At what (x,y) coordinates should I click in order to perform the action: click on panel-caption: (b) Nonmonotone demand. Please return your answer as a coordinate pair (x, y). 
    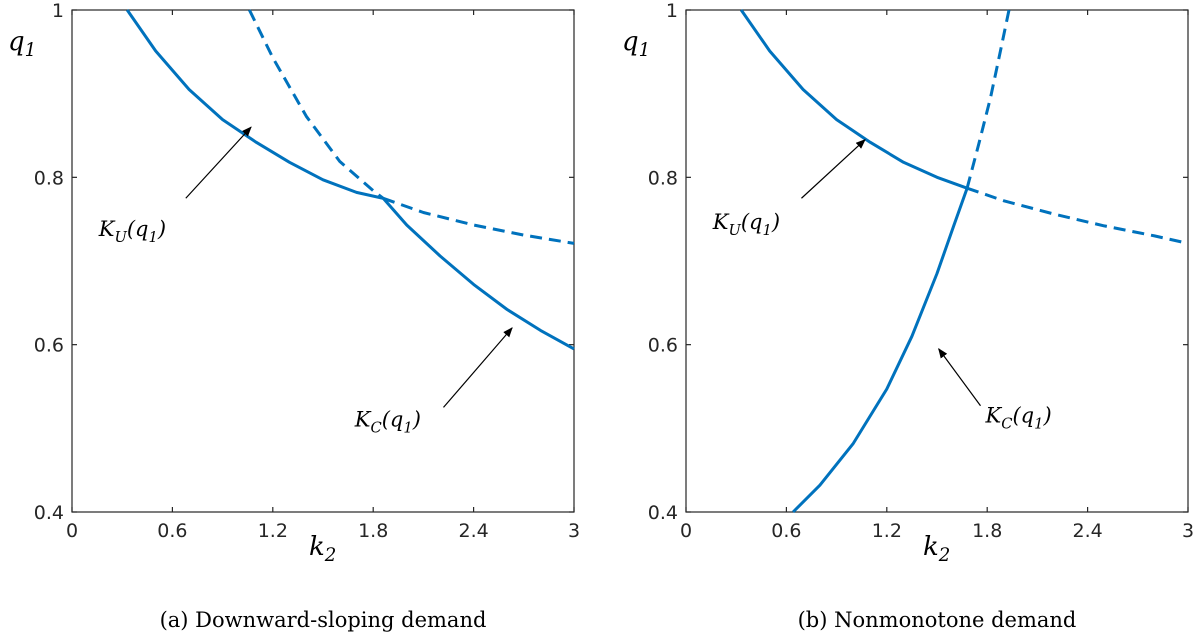
    Looking at the image, I should click on (937, 620).